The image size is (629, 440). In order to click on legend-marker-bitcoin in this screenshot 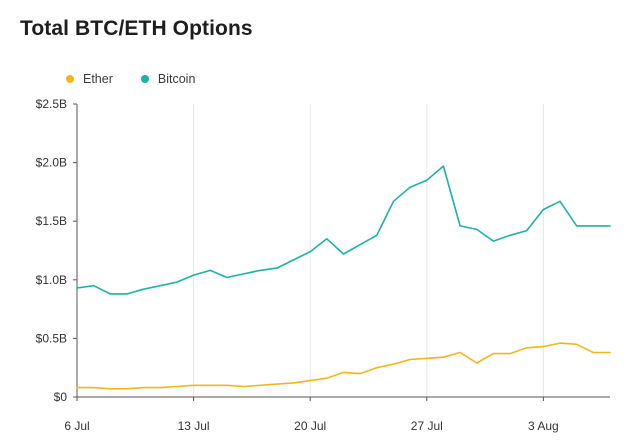, I will do `click(144, 79)`.